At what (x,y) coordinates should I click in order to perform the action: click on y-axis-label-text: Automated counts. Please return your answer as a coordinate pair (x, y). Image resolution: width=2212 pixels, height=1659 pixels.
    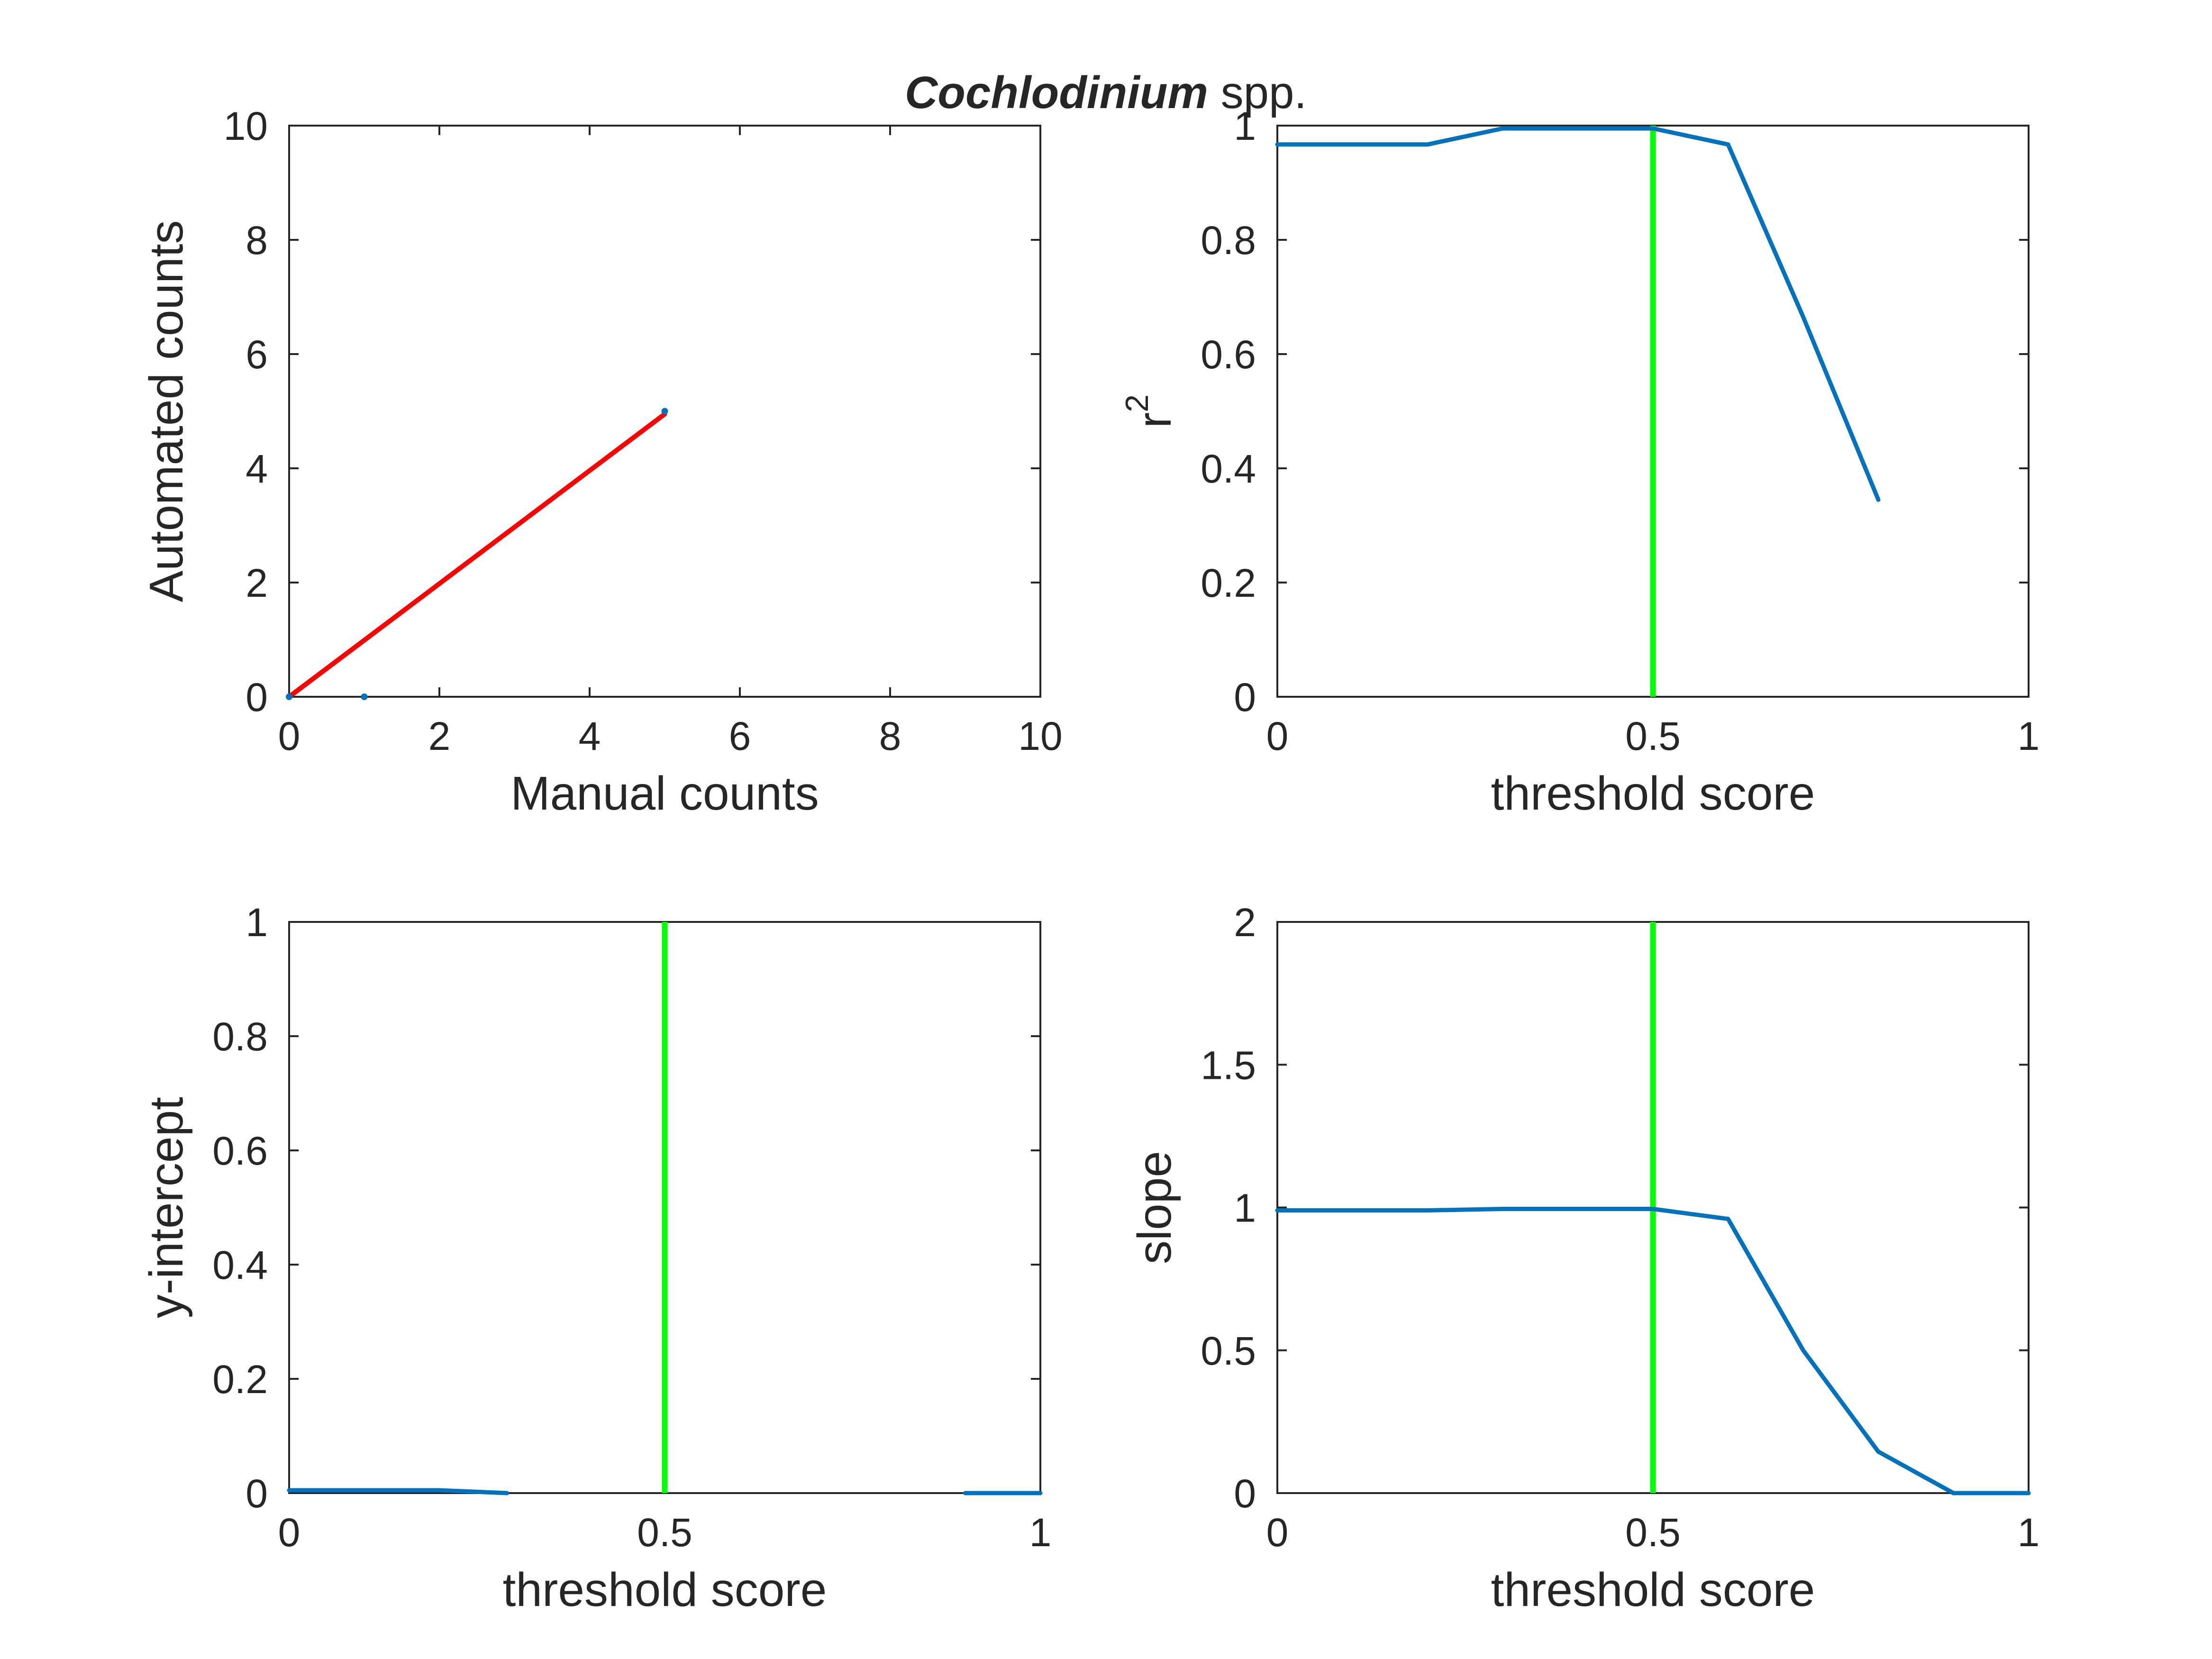
    Looking at the image, I should click on (166, 411).